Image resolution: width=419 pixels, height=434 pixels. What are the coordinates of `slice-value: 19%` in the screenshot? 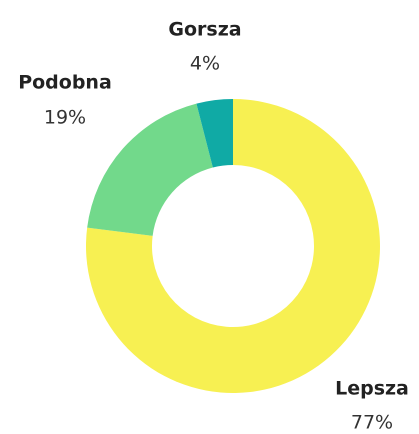 It's located at (65, 118).